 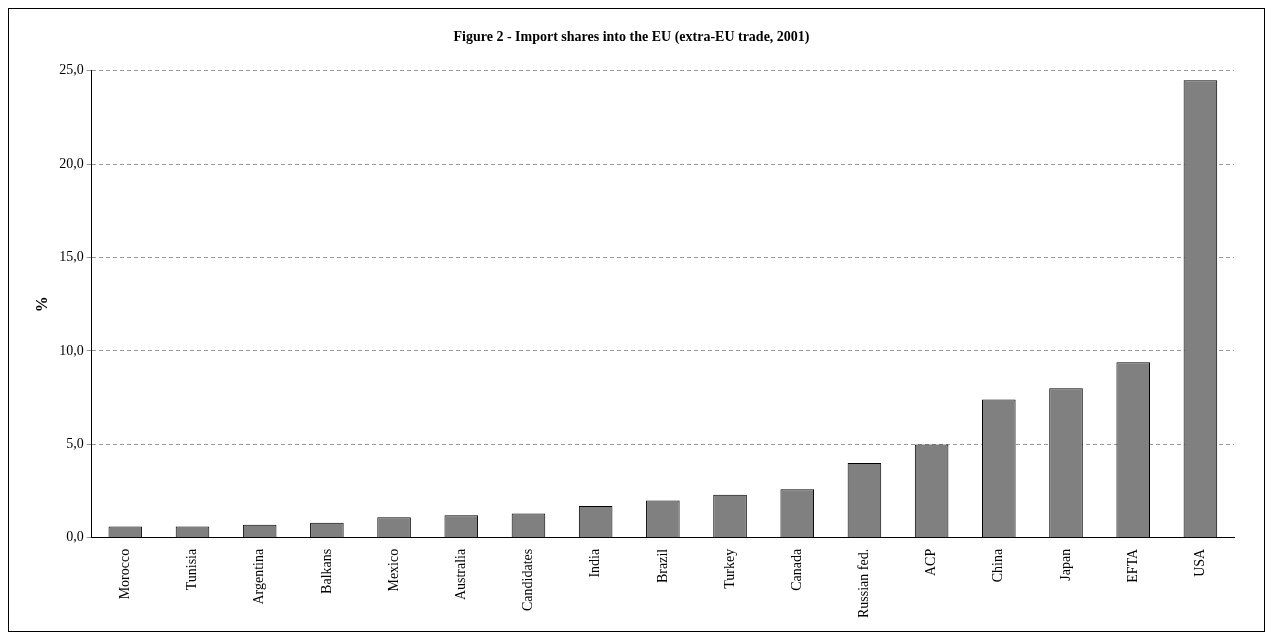 What do you see at coordinates (460, 574) in the screenshot?
I see `x-tick-label: Australia` at bounding box center [460, 574].